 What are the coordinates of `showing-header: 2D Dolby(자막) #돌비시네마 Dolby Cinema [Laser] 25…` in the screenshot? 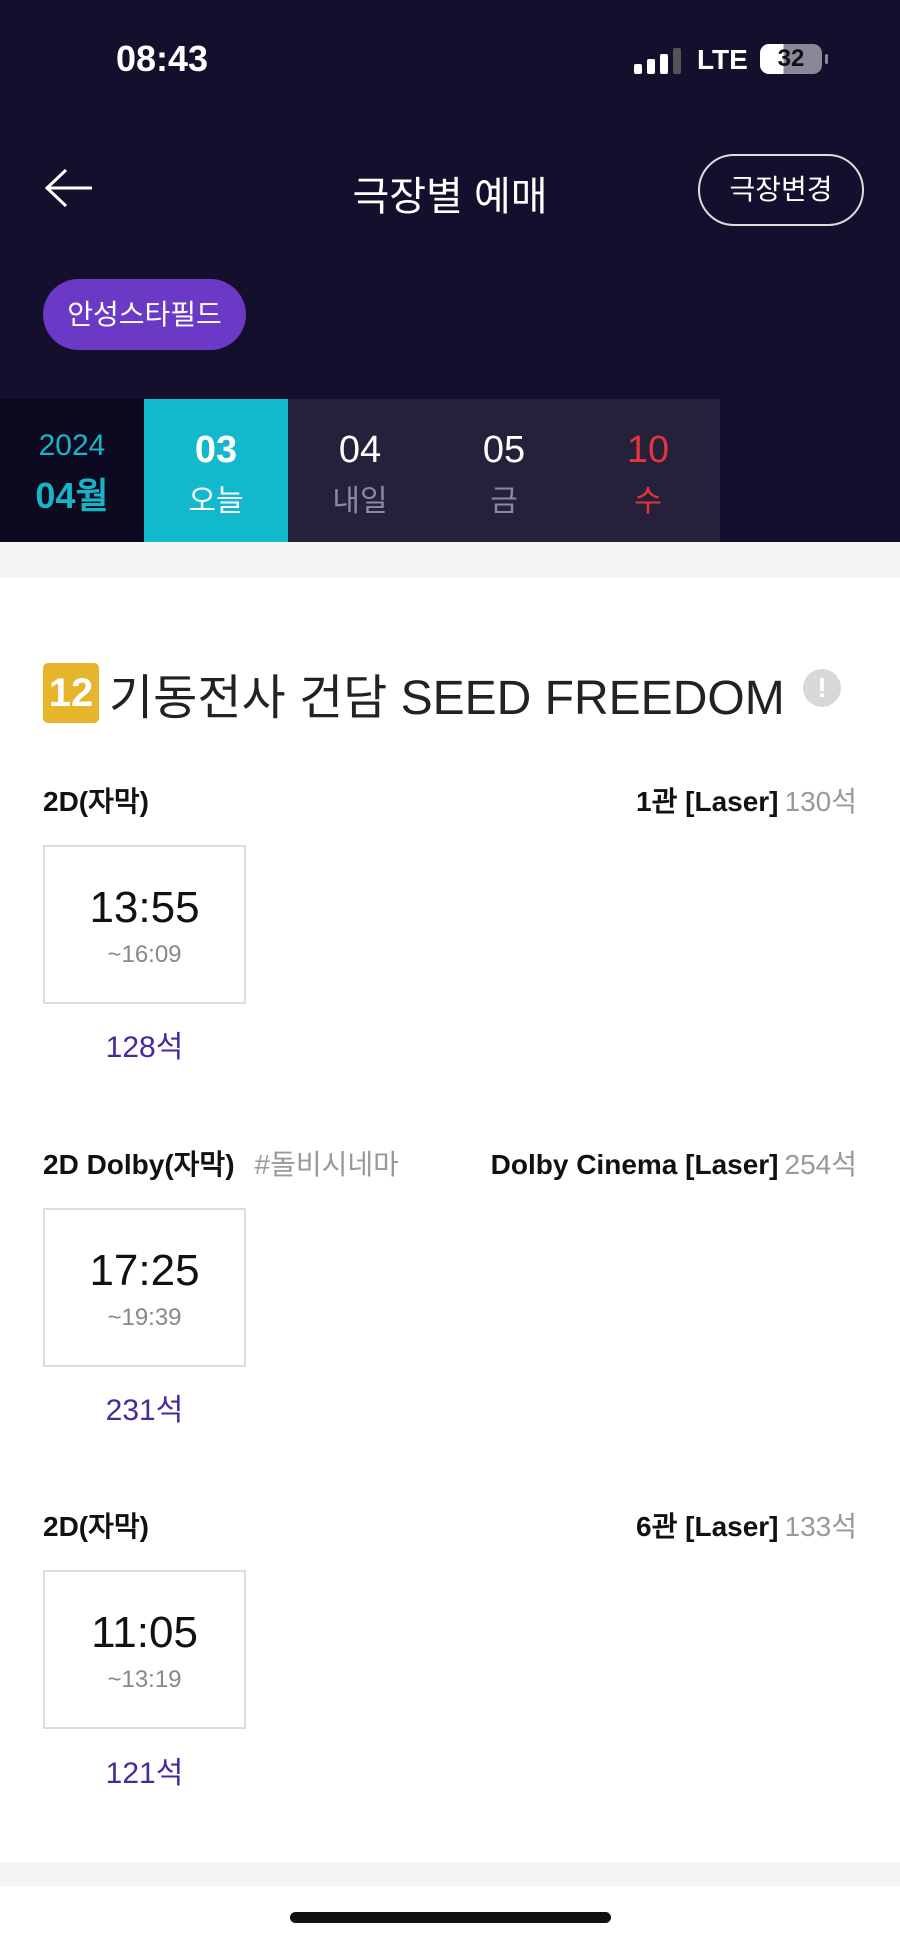 It's located at (450, 1163).